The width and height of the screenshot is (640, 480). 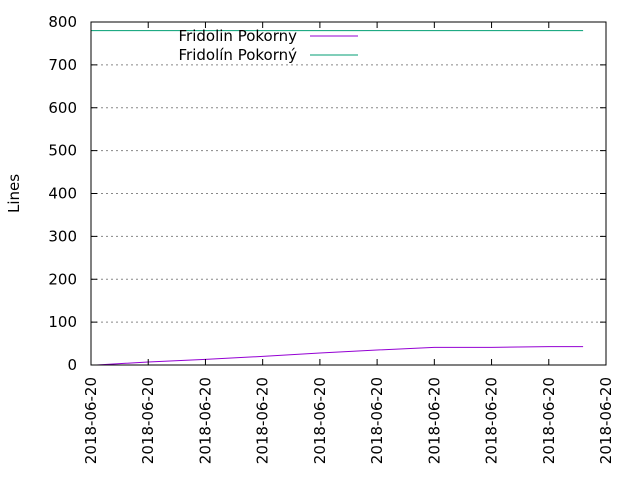 I want to click on legend-label-2: Fridolín Pokorný, so click(x=238, y=55).